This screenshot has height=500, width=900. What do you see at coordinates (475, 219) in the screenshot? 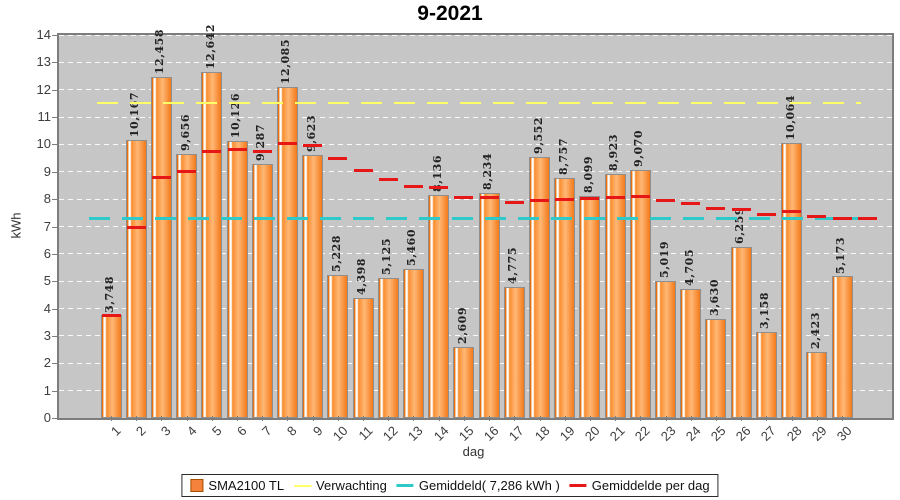
I see `gemiddeld-line` at bounding box center [475, 219].